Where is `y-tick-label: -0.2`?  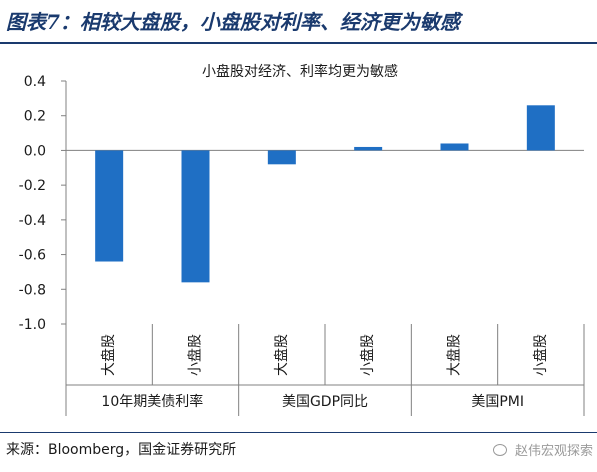 y-tick-label: -0.2 is located at coordinates (32, 186).